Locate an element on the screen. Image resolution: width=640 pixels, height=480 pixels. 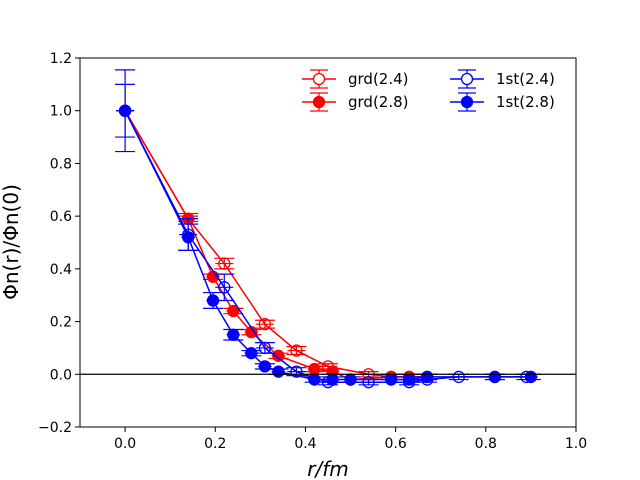
legend-item-grd(2.8): grd(2.8) is located at coordinates (355, 102).